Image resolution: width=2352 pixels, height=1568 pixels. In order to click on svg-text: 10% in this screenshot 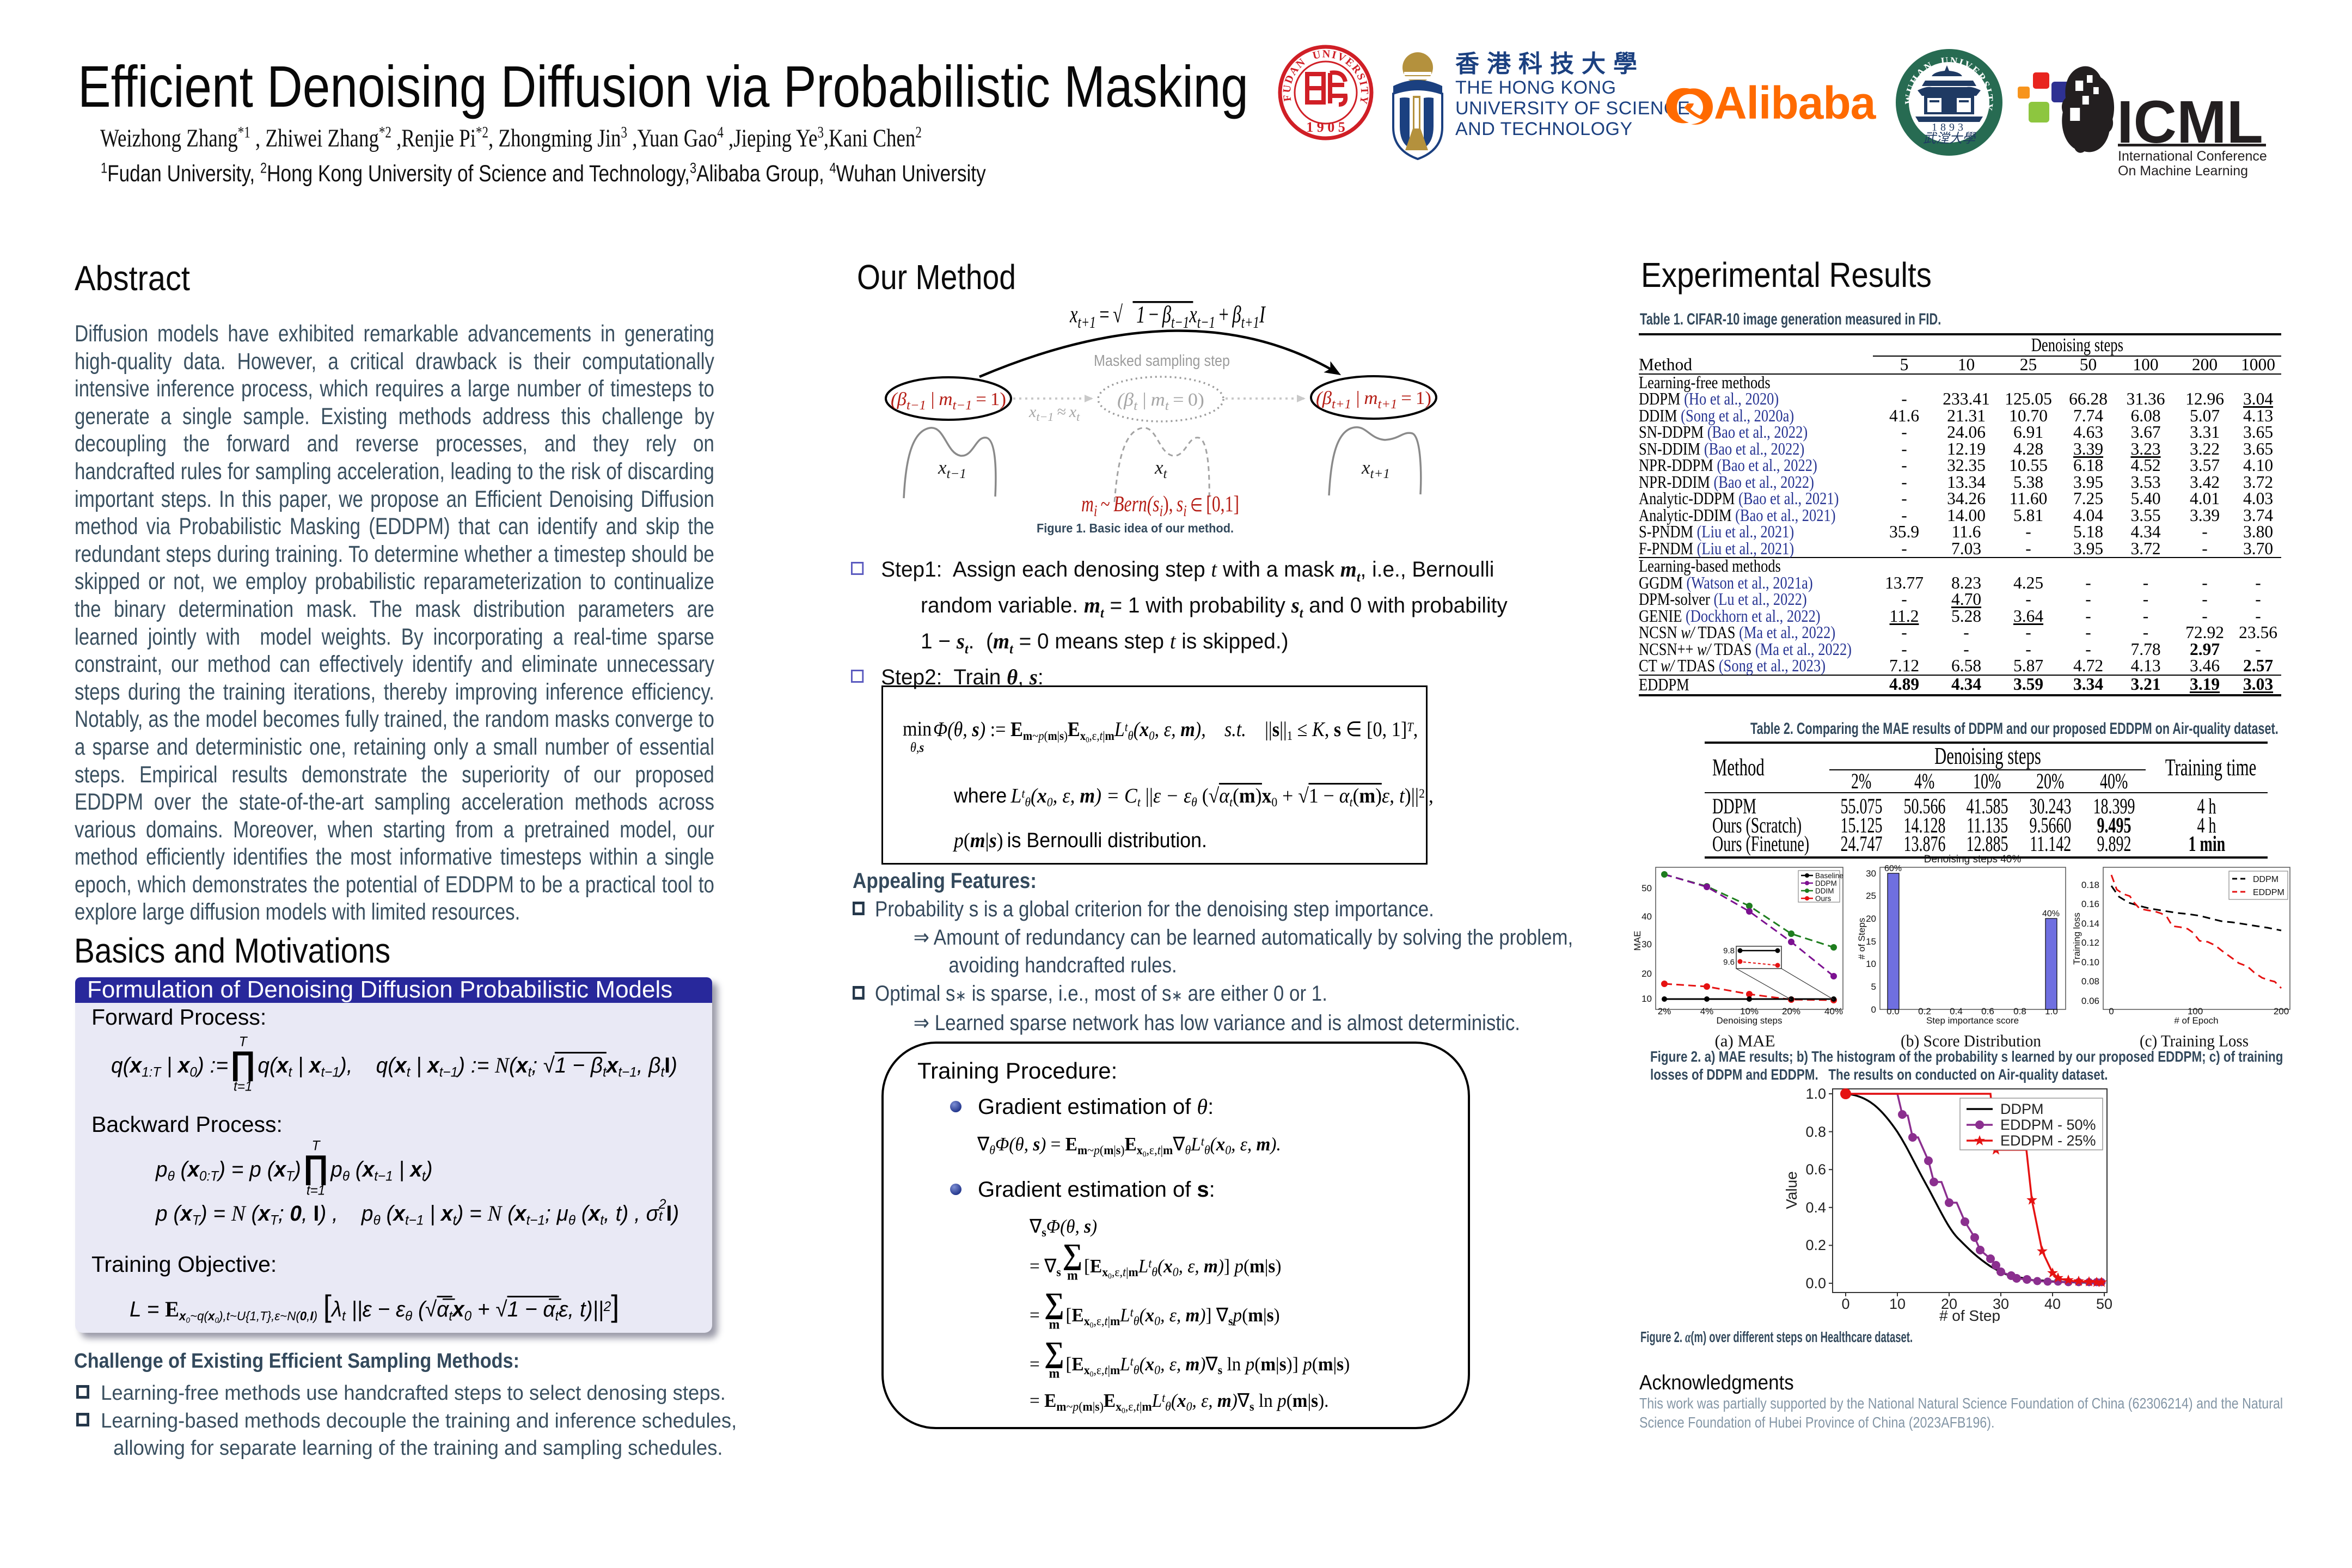, I will do `click(1749, 1011)`.